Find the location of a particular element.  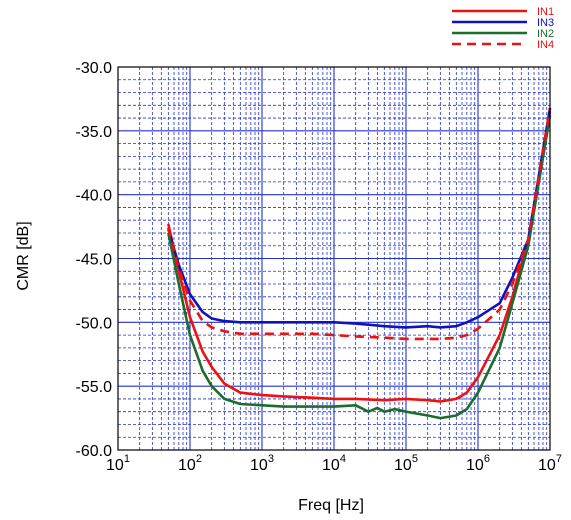

y-tick-label: -40.0 is located at coordinates (94, 196).